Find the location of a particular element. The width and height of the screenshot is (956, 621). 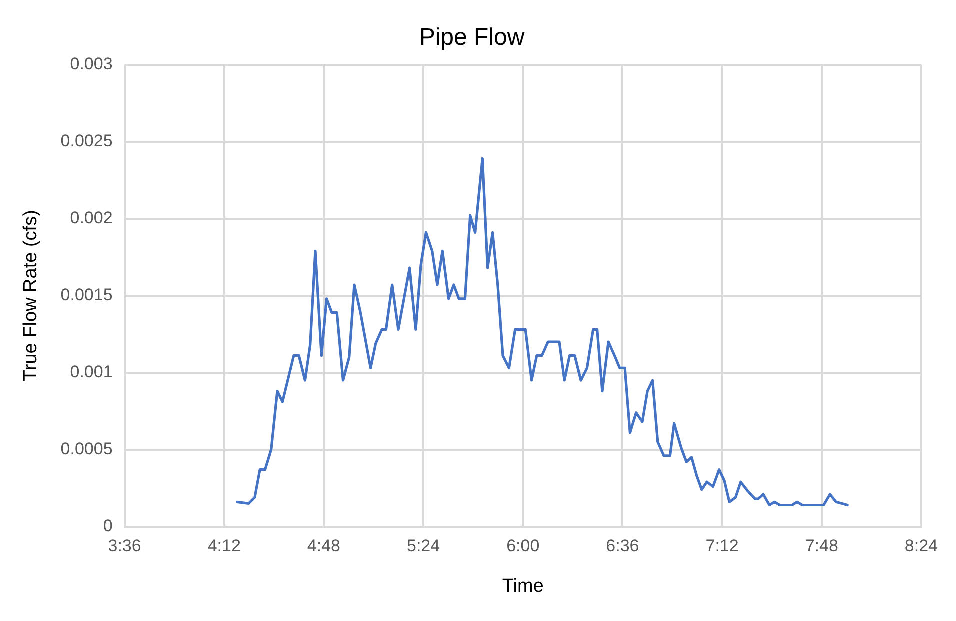

y-tick-label: 0.002 is located at coordinates (91, 218).